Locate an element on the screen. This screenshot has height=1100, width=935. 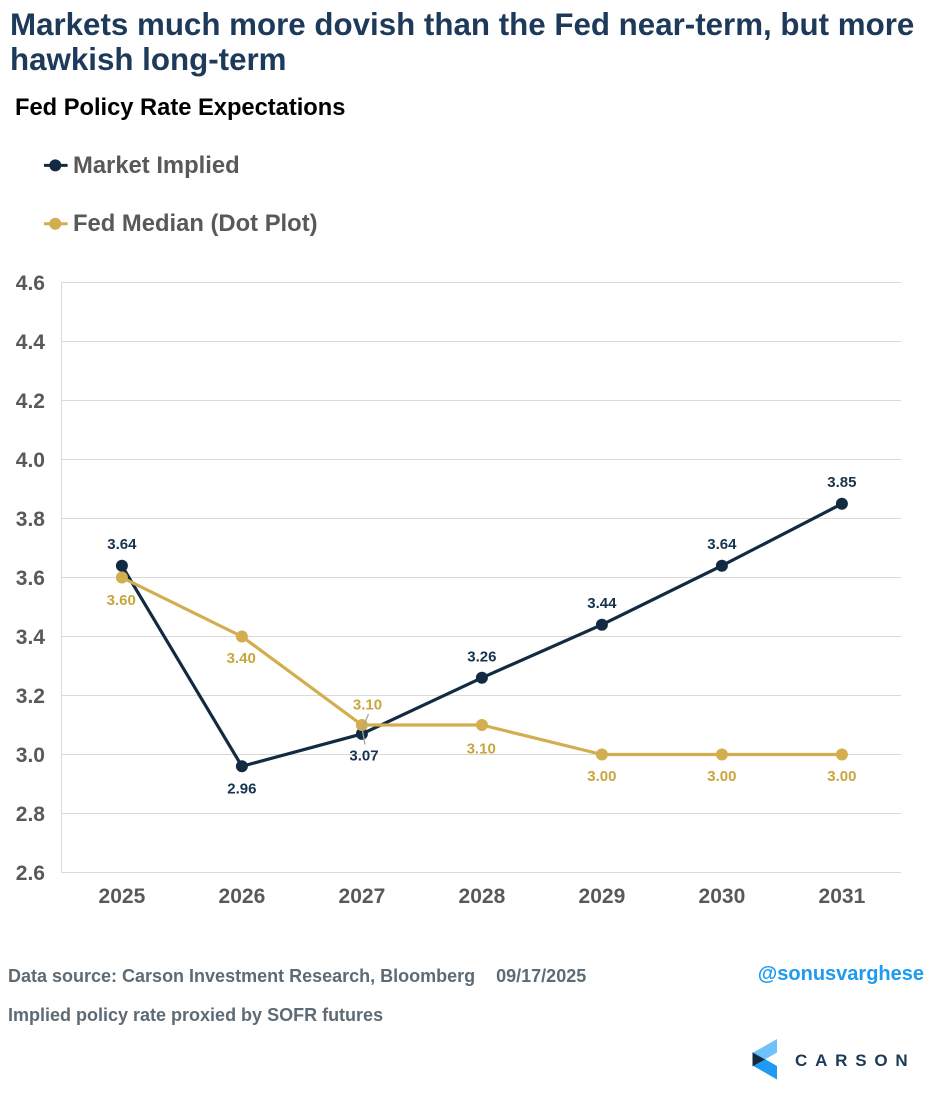
svg-text: 4.2 is located at coordinates (30, 401).